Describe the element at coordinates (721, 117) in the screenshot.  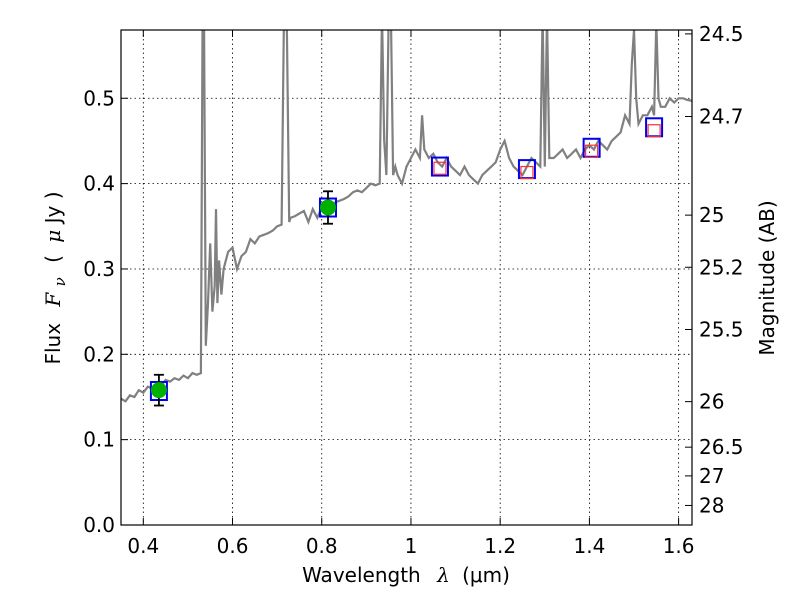
I see `magnitude-tick-label: 24.7` at that location.